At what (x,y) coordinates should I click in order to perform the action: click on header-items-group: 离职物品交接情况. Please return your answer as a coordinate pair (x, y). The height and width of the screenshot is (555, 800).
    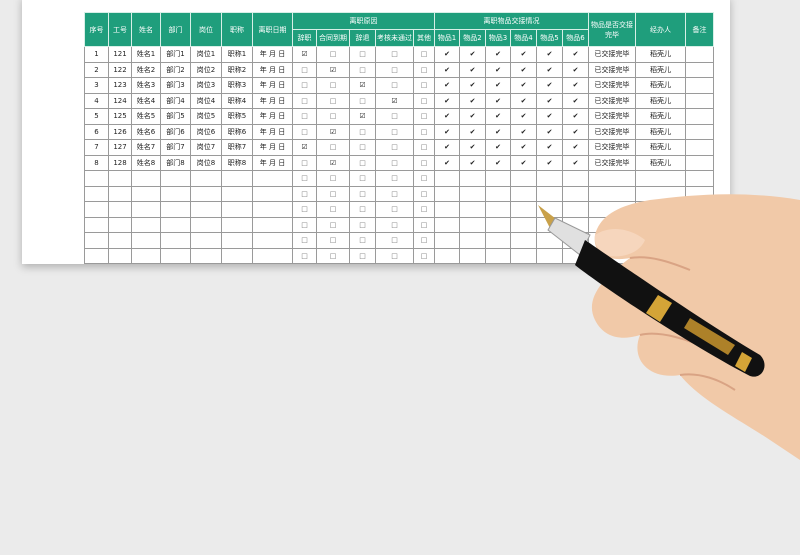
    Looking at the image, I should click on (511, 21).